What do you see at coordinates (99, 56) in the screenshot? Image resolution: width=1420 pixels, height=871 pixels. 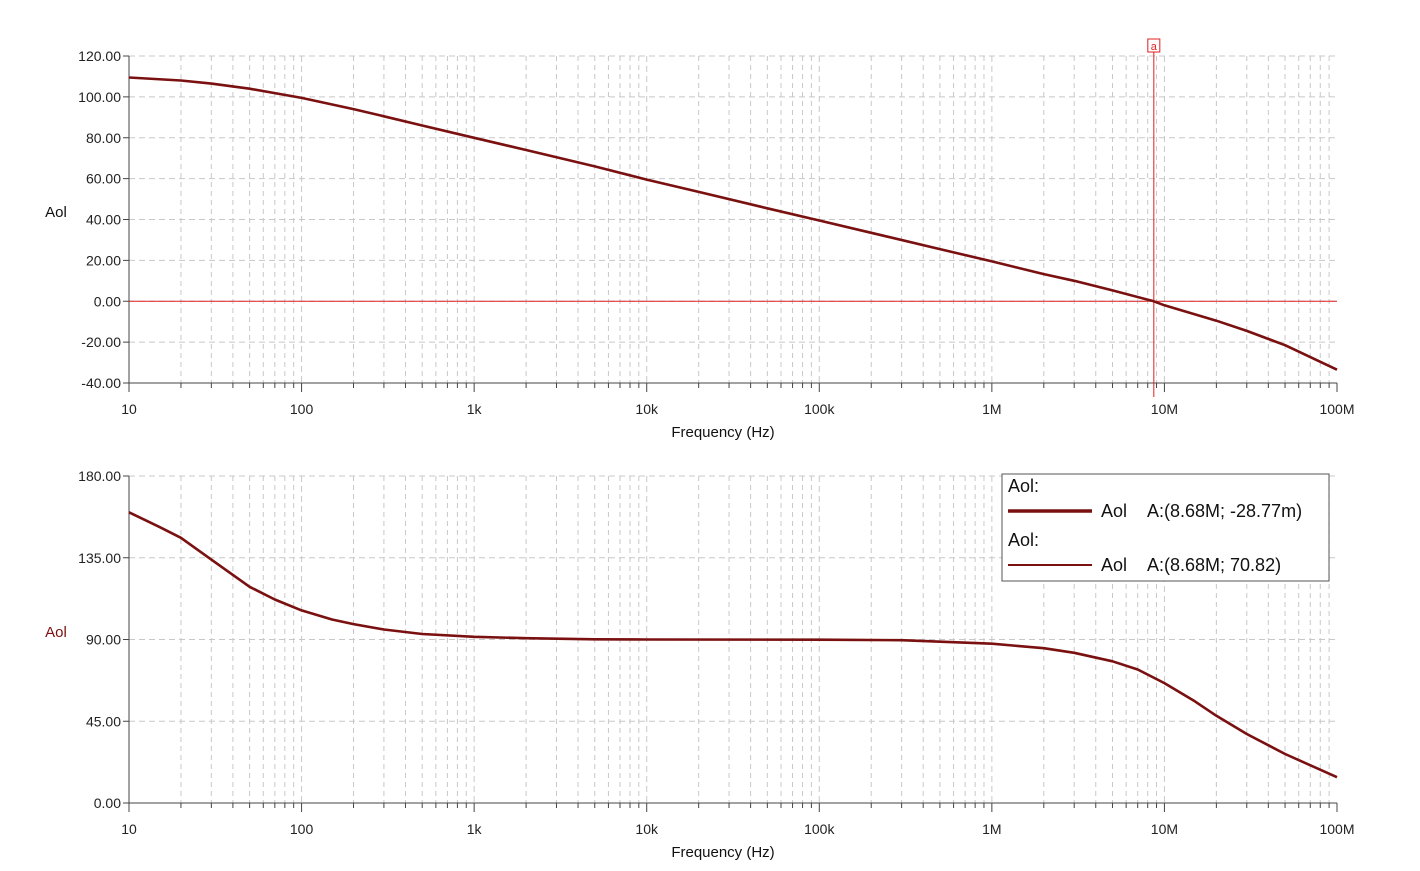 I see `chart-1-y-tick-label: 120.00` at bounding box center [99, 56].